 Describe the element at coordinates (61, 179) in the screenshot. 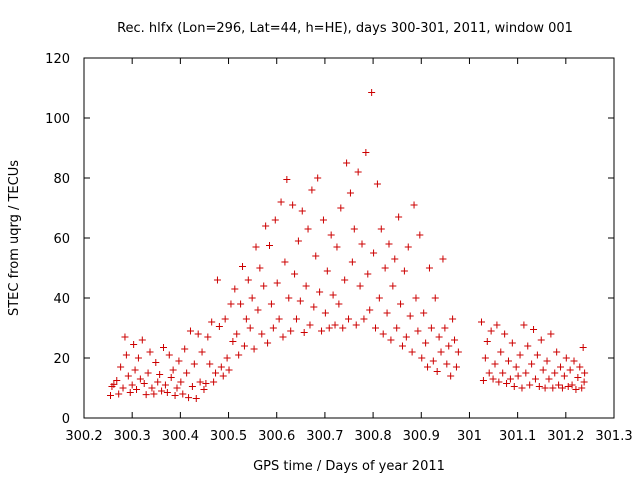

I see `y-tick-label: 80` at that location.